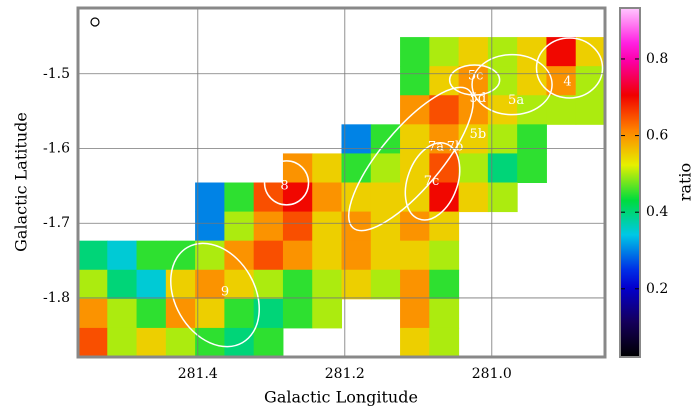 Image resolution: width=700 pixels, height=413 pixels. What do you see at coordinates (516, 100) in the screenshot?
I see `region-label: 5a` at bounding box center [516, 100].